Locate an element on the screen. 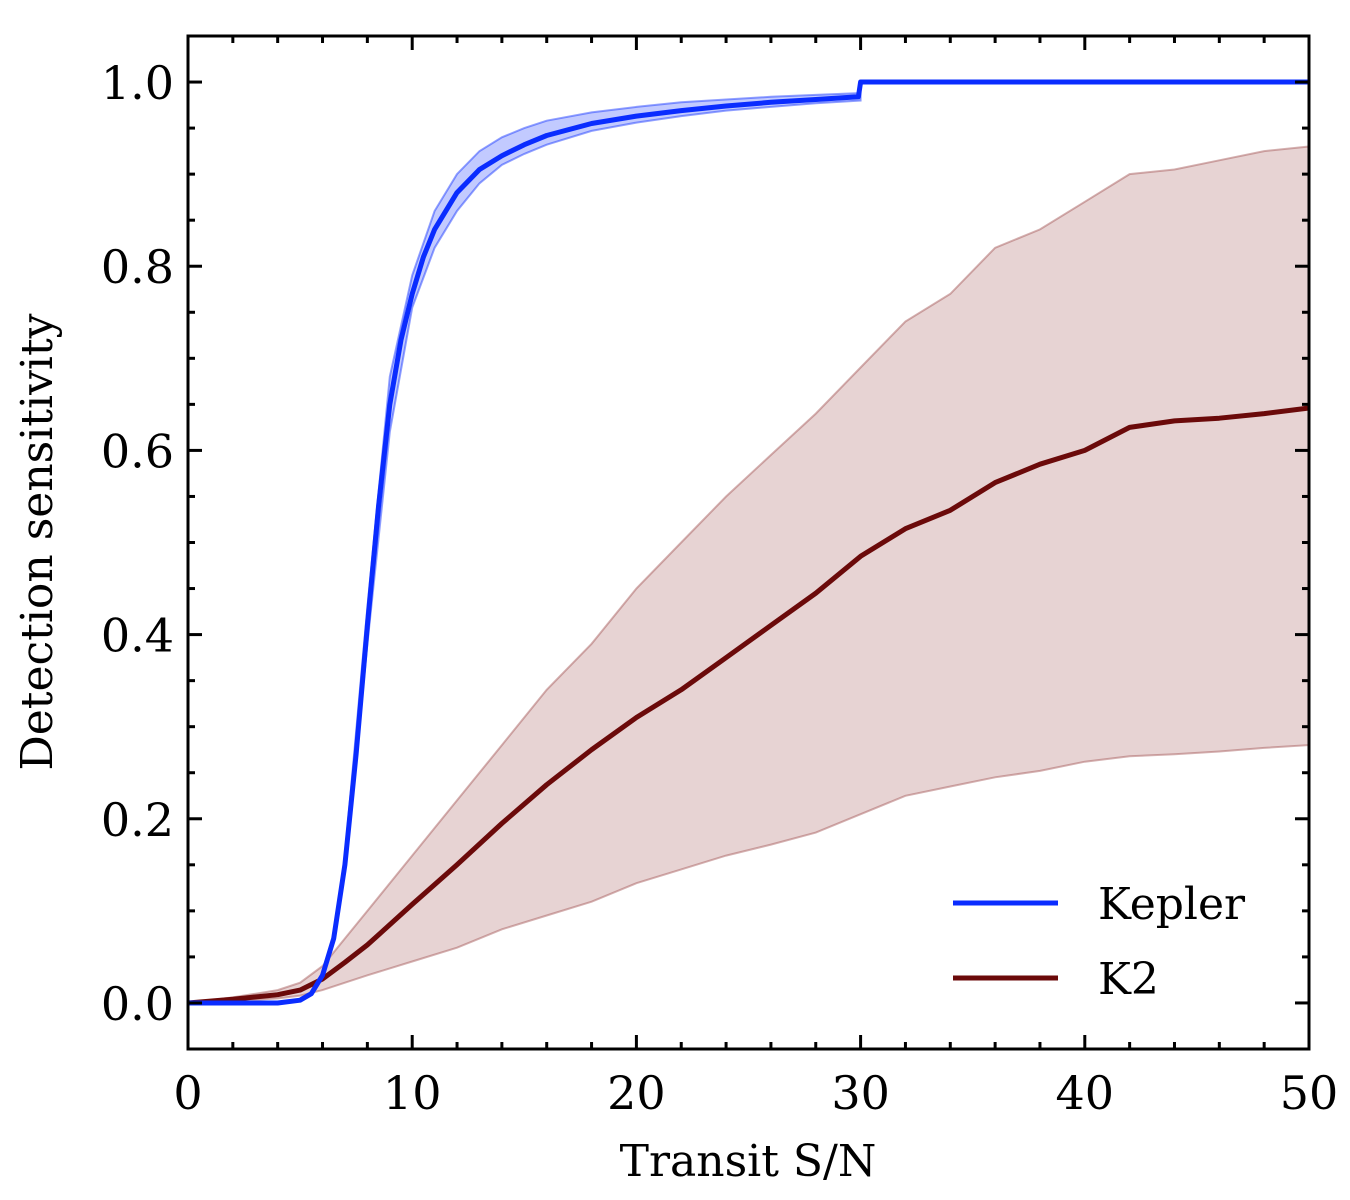  y-tick-label: 0.6 is located at coordinates (137, 451).